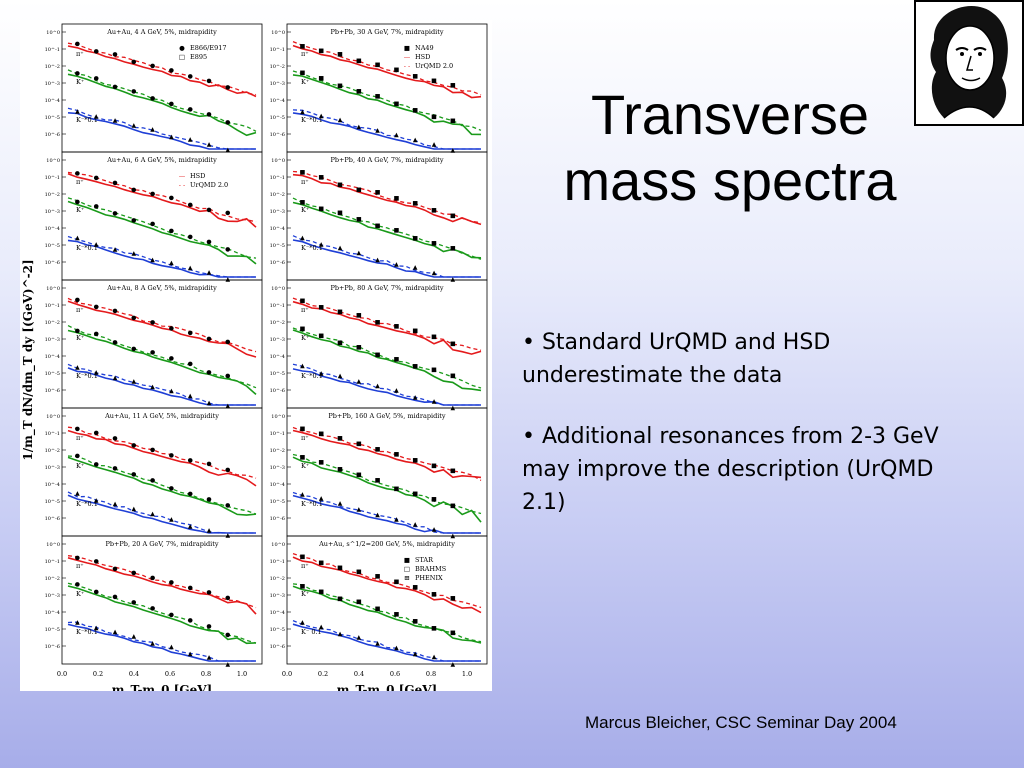 Image resolution: width=1024 pixels, height=768 pixels. I want to click on particle-label: K⁻ 0.1, so click(311, 632).